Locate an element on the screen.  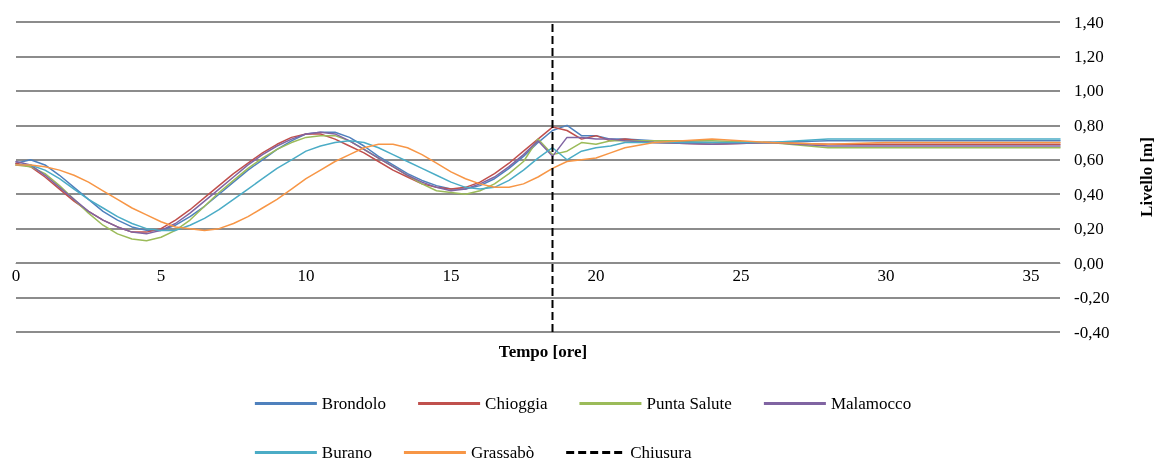
x-axis-title: Tempo [ore] is located at coordinates (543, 351).